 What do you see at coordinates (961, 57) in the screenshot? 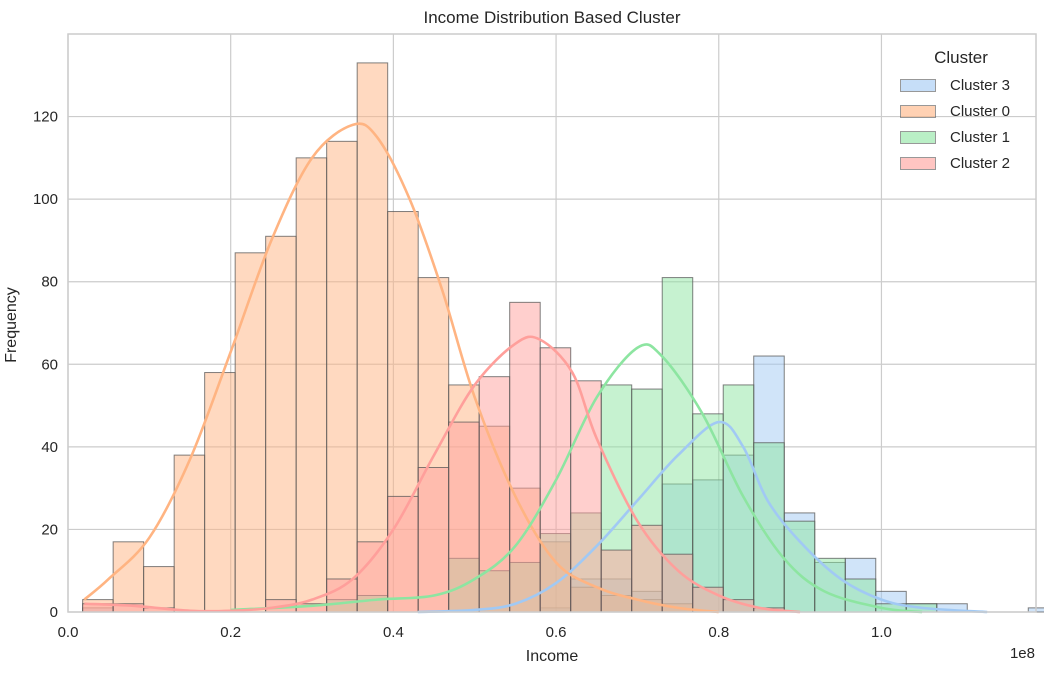
I see `legend-title: Cluster` at bounding box center [961, 57].